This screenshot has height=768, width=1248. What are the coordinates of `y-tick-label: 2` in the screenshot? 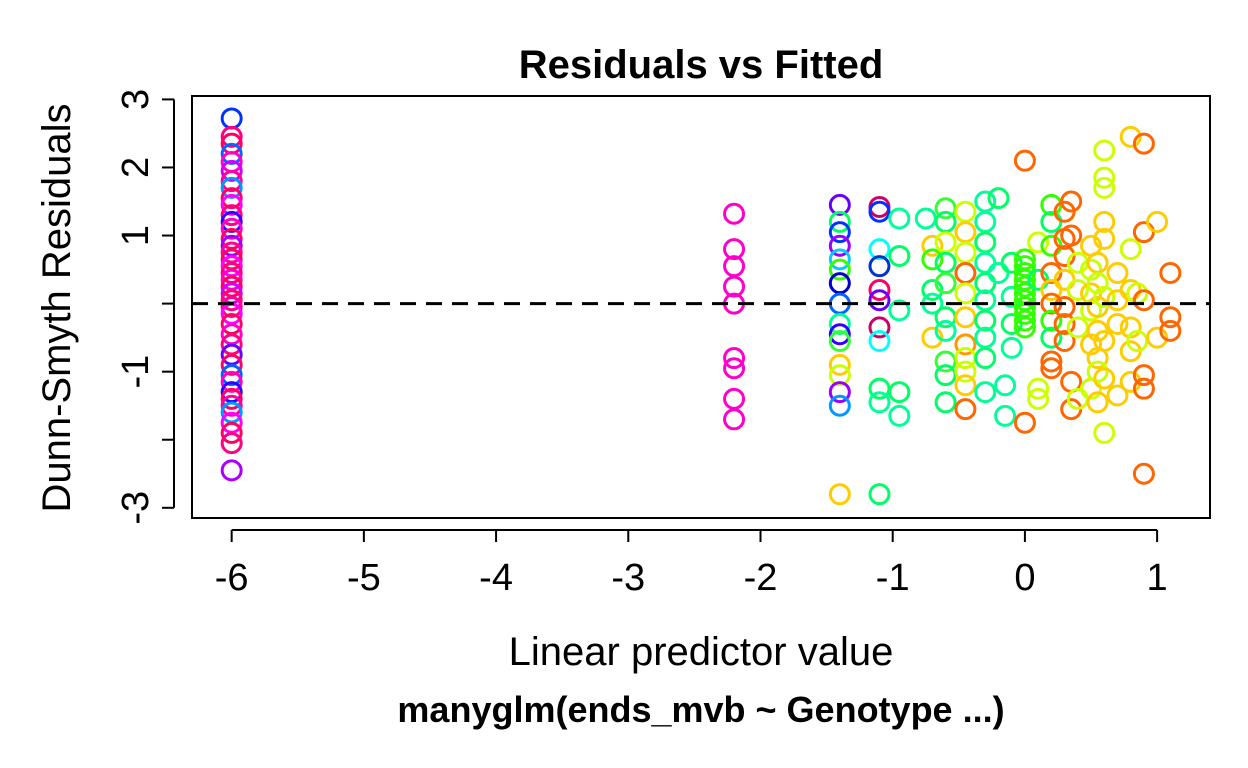 It's located at (136, 167).